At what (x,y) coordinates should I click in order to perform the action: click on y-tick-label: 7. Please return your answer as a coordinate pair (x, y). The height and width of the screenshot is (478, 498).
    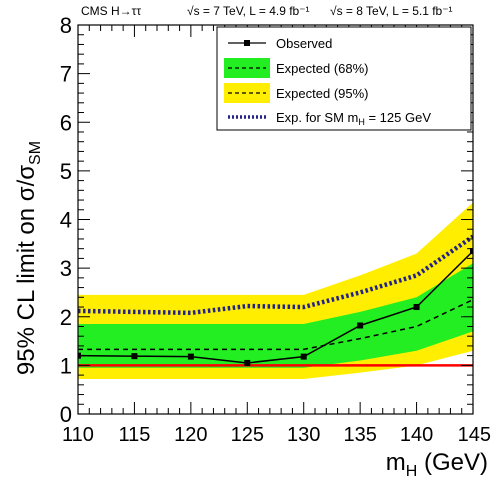
    Looking at the image, I should click on (66, 74).